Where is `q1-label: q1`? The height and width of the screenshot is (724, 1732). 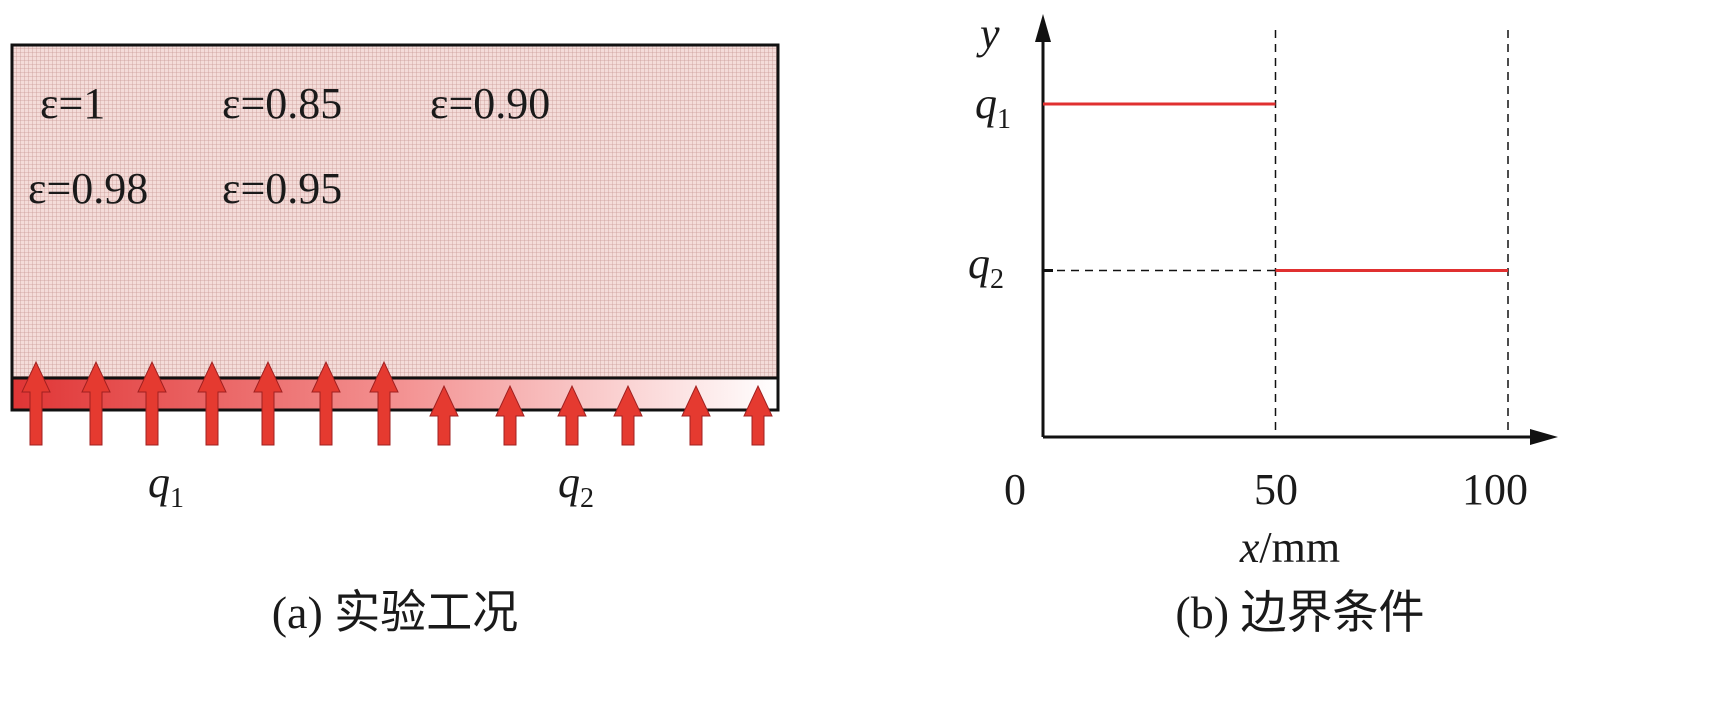 q1-label: q1 is located at coordinates (166, 486).